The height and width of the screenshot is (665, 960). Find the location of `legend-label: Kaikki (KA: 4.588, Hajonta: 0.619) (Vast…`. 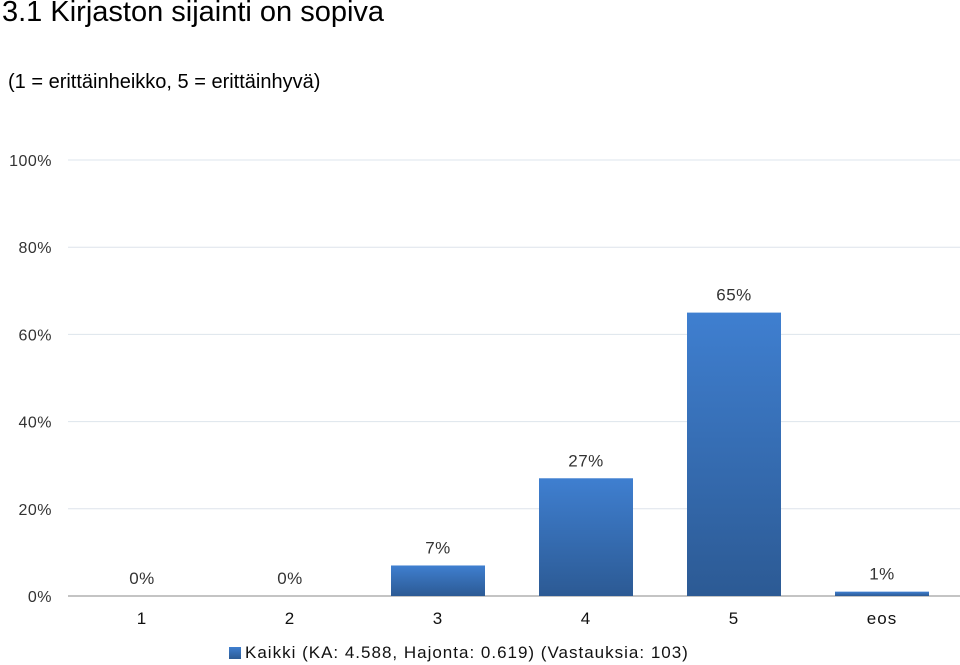

legend-label: Kaikki (KA: 4.588, Hajonta: 0.619) (Vast… is located at coordinates (467, 652).